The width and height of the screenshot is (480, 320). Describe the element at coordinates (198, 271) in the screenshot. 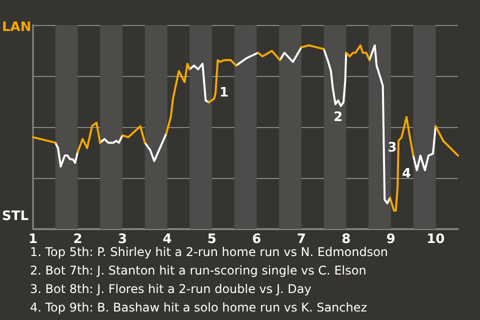

I see `text: 2. Bot 7th: J. Stanton hit a run-scoring single vs C. Elson` at that location.